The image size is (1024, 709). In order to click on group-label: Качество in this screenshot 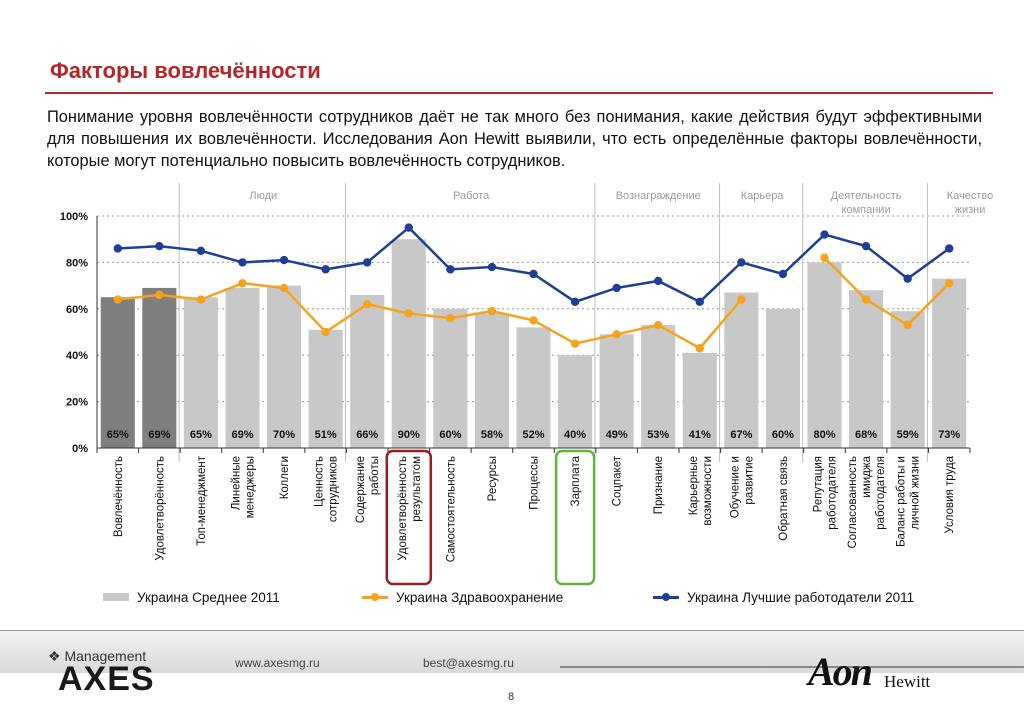, I will do `click(970, 196)`.